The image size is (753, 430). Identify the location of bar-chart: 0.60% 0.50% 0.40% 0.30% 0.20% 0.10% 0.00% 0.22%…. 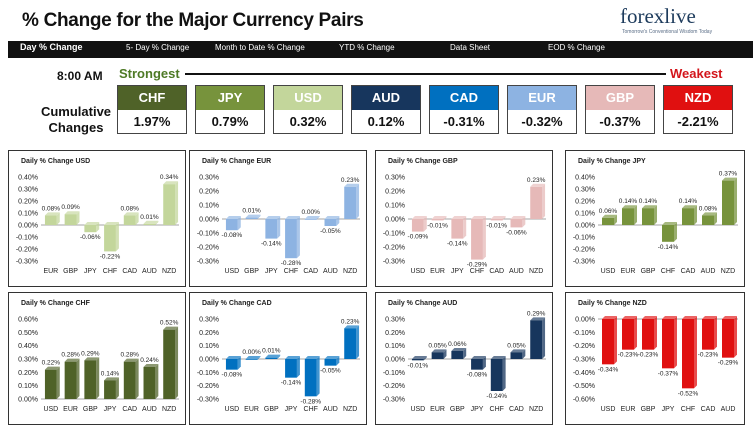
(98, 365).